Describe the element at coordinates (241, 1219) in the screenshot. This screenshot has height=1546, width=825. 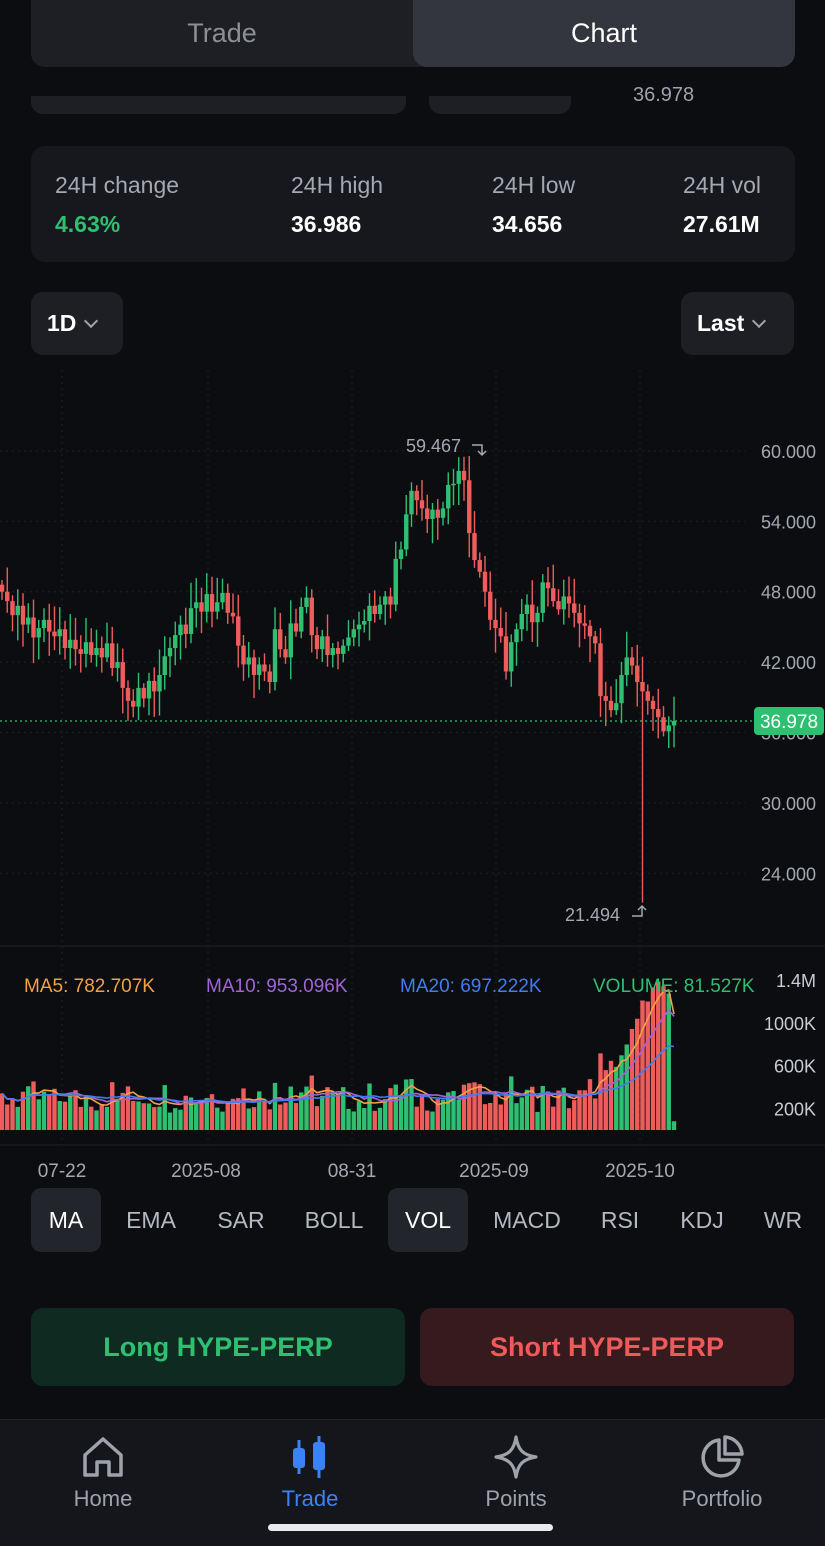
I see `indicator-sar: SAR` at that location.